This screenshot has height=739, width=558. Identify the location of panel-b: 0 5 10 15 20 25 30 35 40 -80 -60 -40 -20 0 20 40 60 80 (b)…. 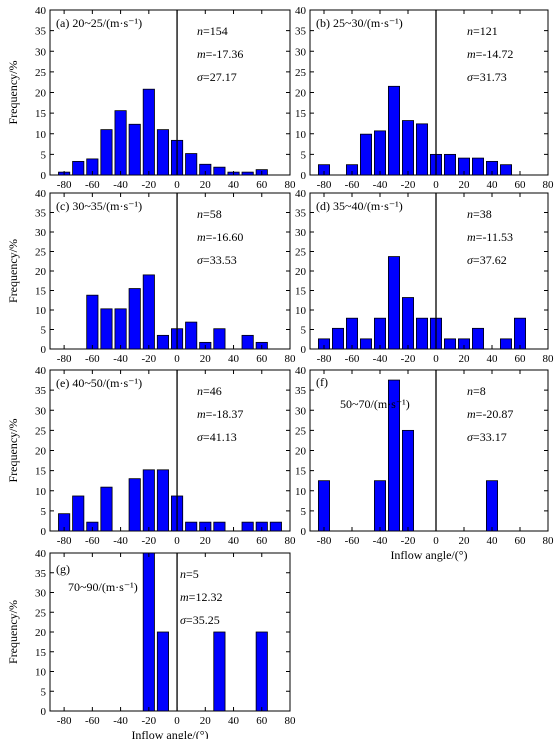
(424, 98).